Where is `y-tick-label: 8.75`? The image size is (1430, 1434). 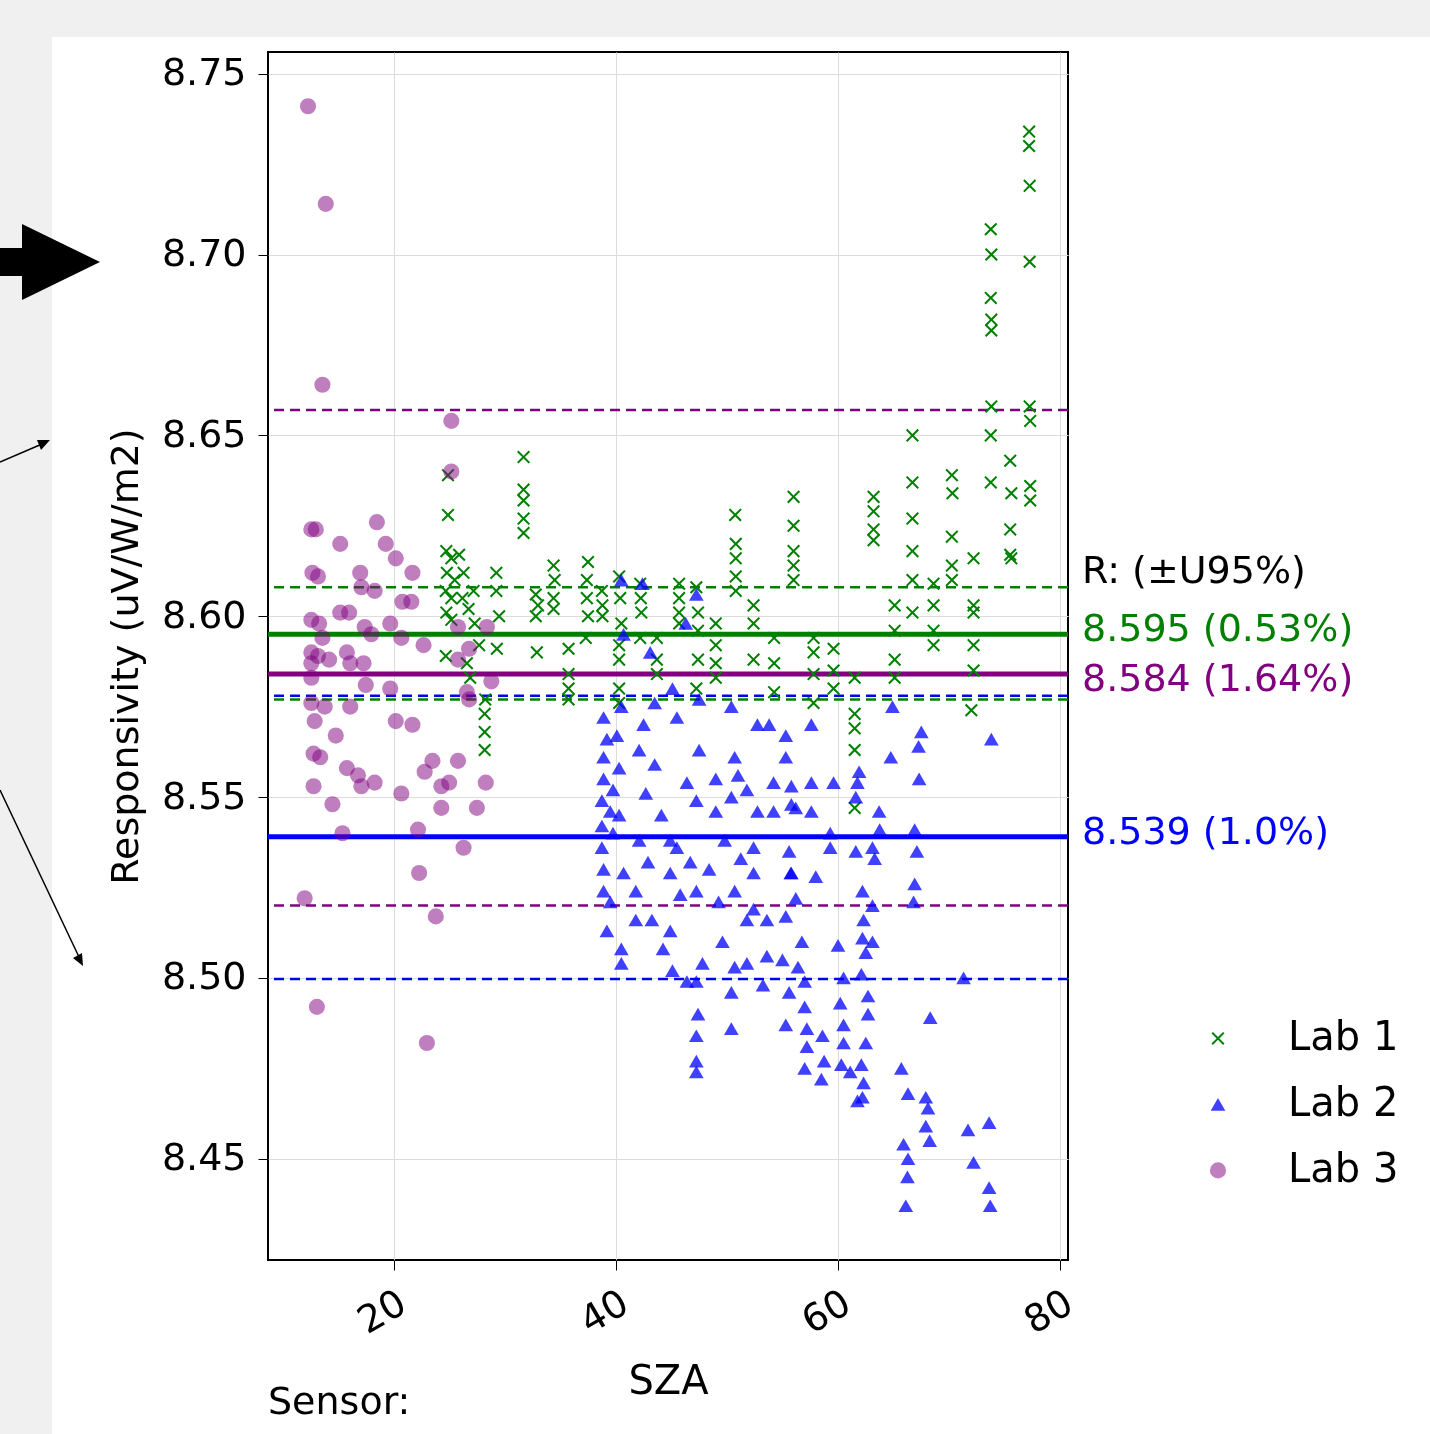 y-tick-label: 8.75 is located at coordinates (204, 72).